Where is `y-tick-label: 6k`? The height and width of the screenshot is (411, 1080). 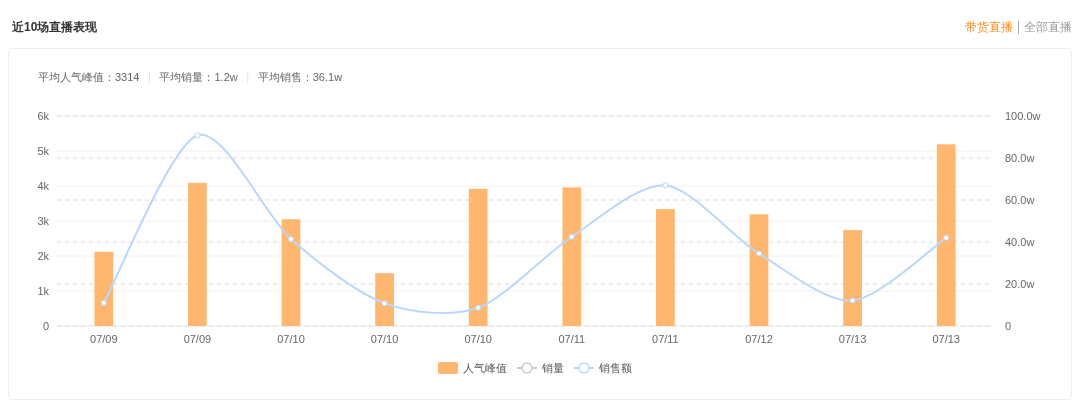 y-tick-label: 6k is located at coordinates (43, 116).